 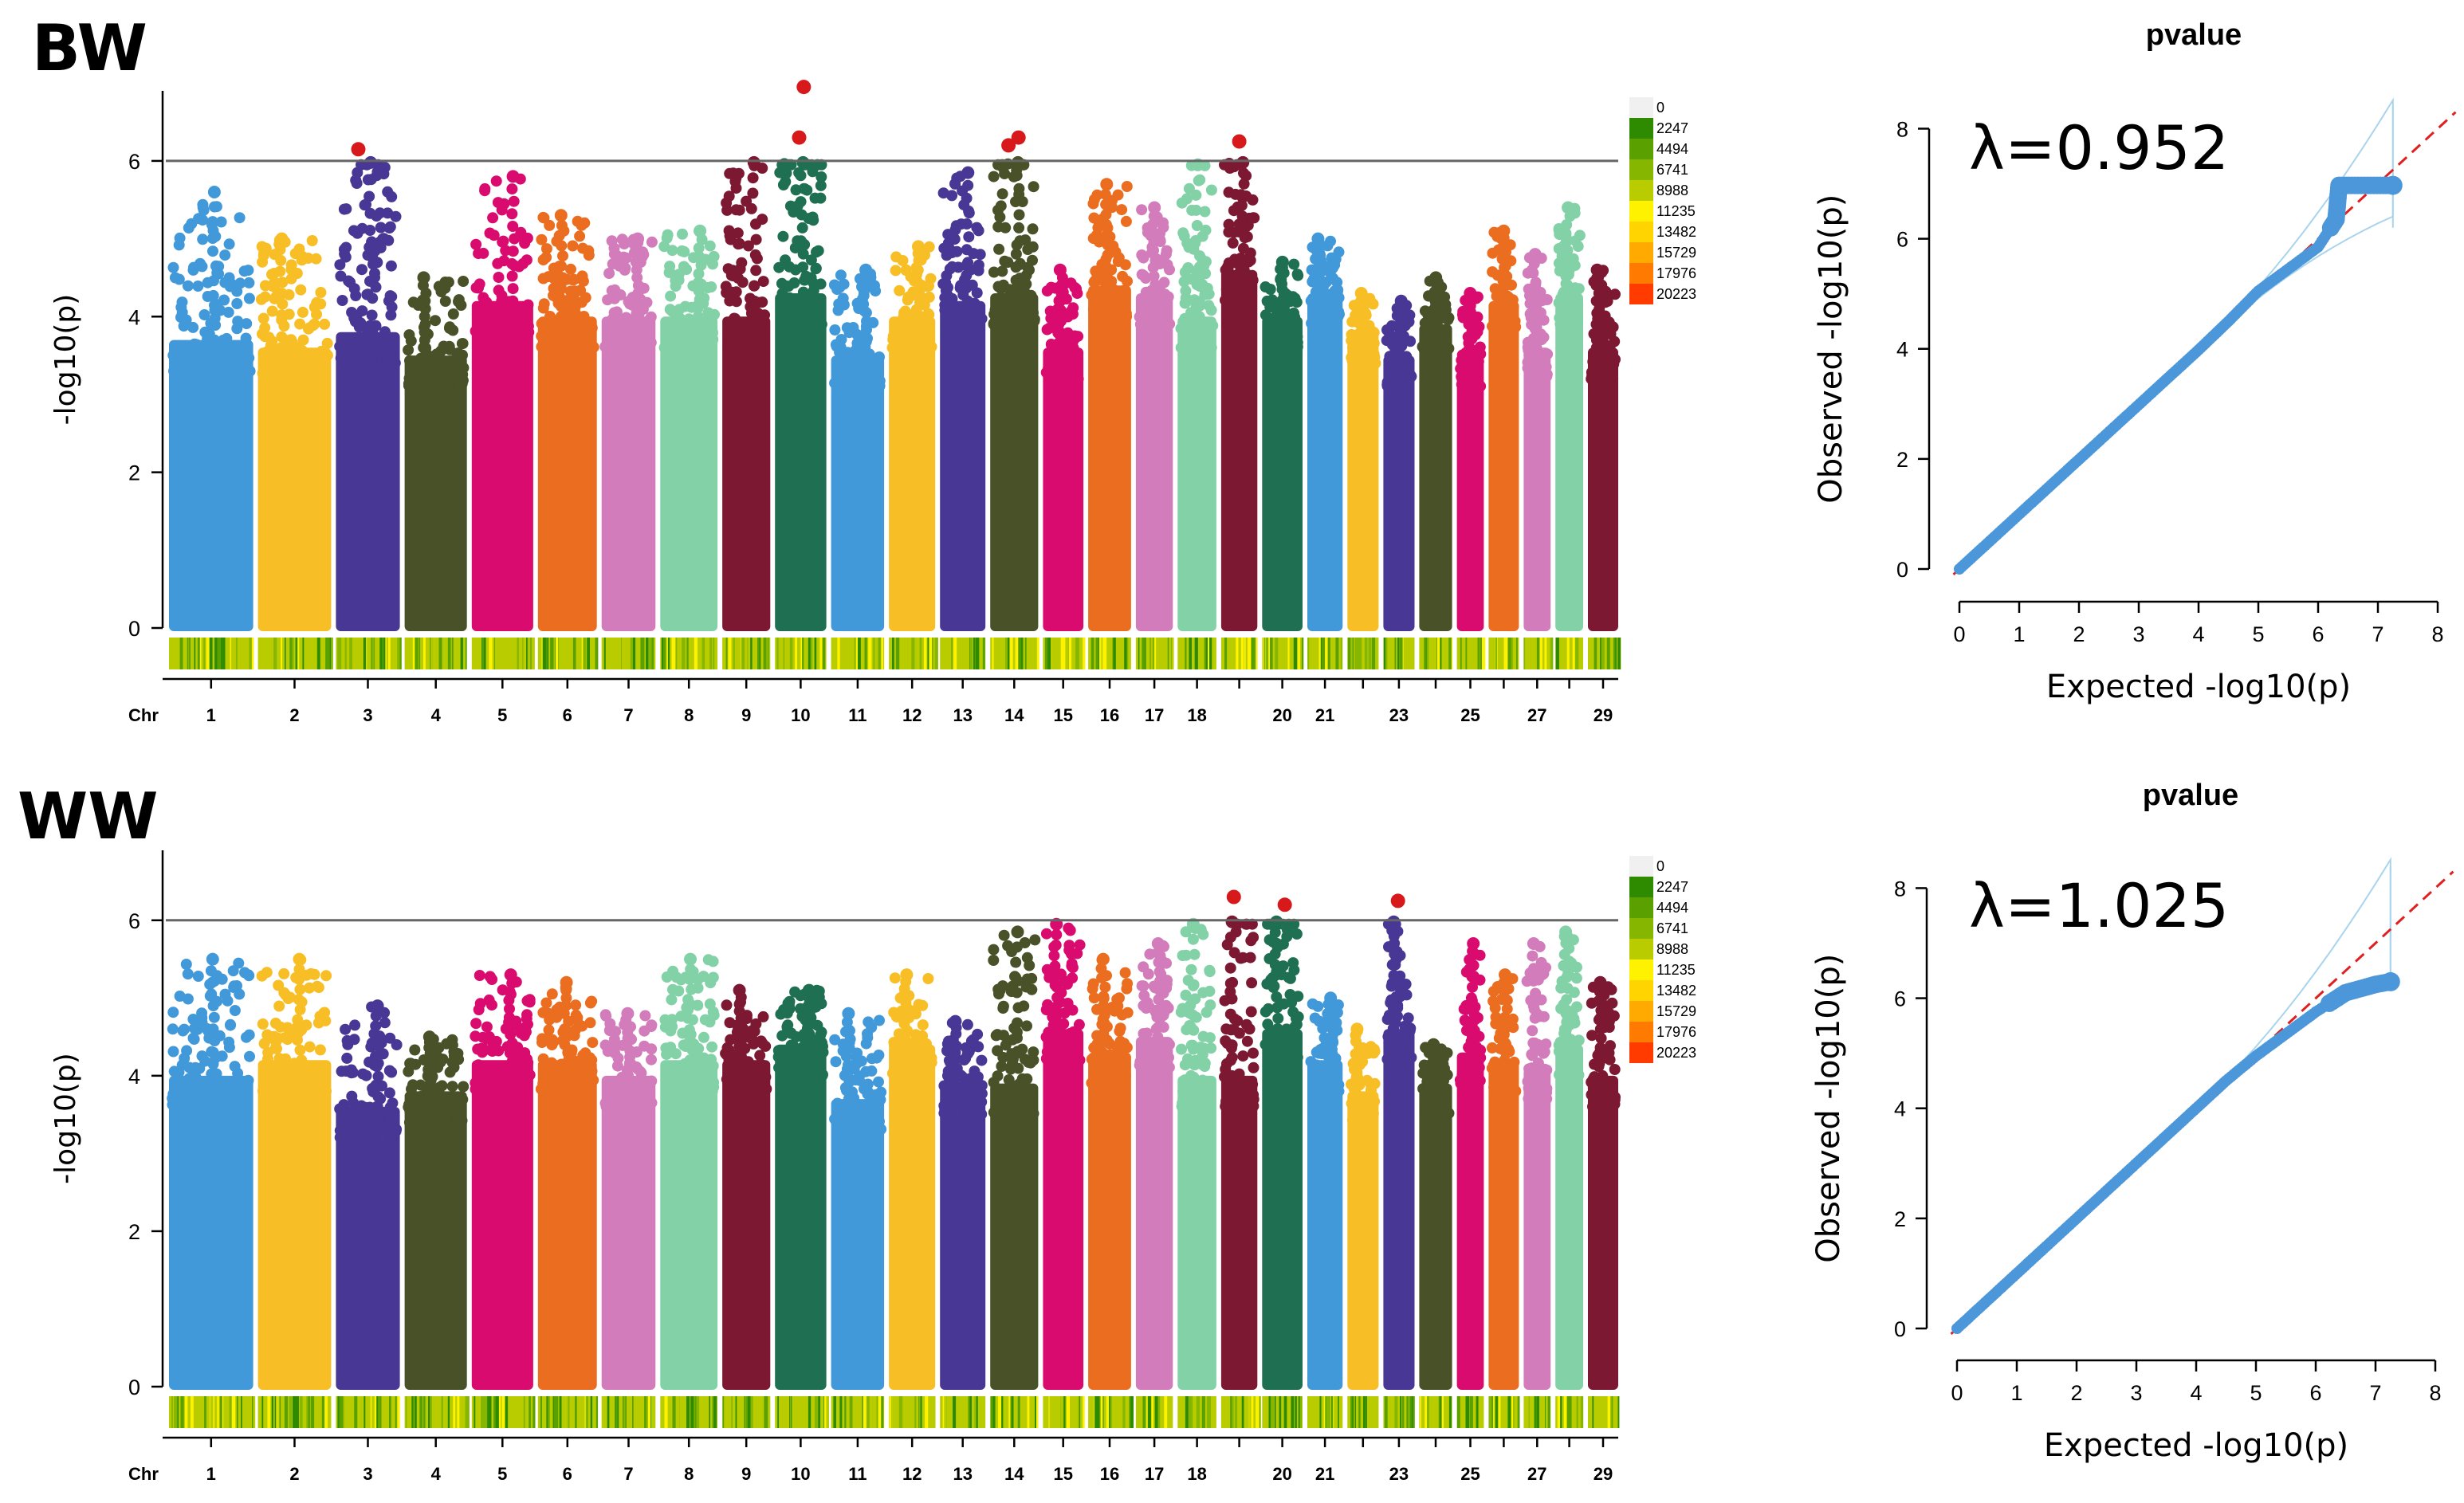 I want to click on peak-point-chr13, so click(x=968, y=173).